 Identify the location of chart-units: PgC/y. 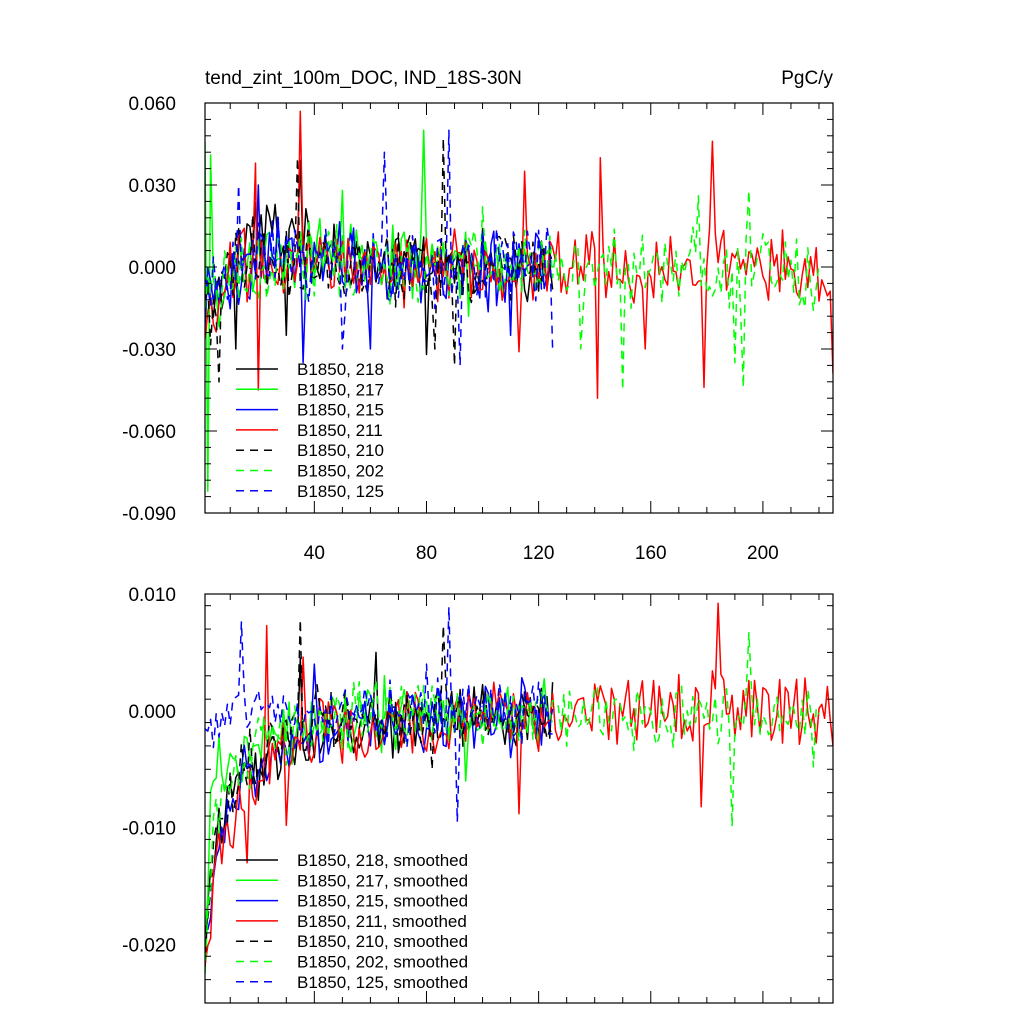
(807, 78).